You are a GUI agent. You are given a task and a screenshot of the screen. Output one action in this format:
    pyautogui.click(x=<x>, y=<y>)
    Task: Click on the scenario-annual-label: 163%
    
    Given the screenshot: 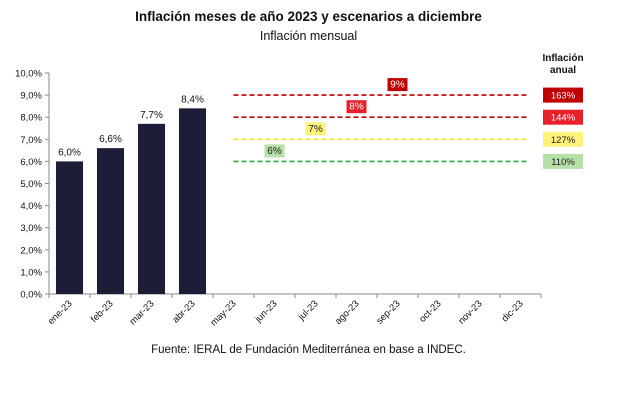 What is the action you would take?
    pyautogui.click(x=563, y=96)
    